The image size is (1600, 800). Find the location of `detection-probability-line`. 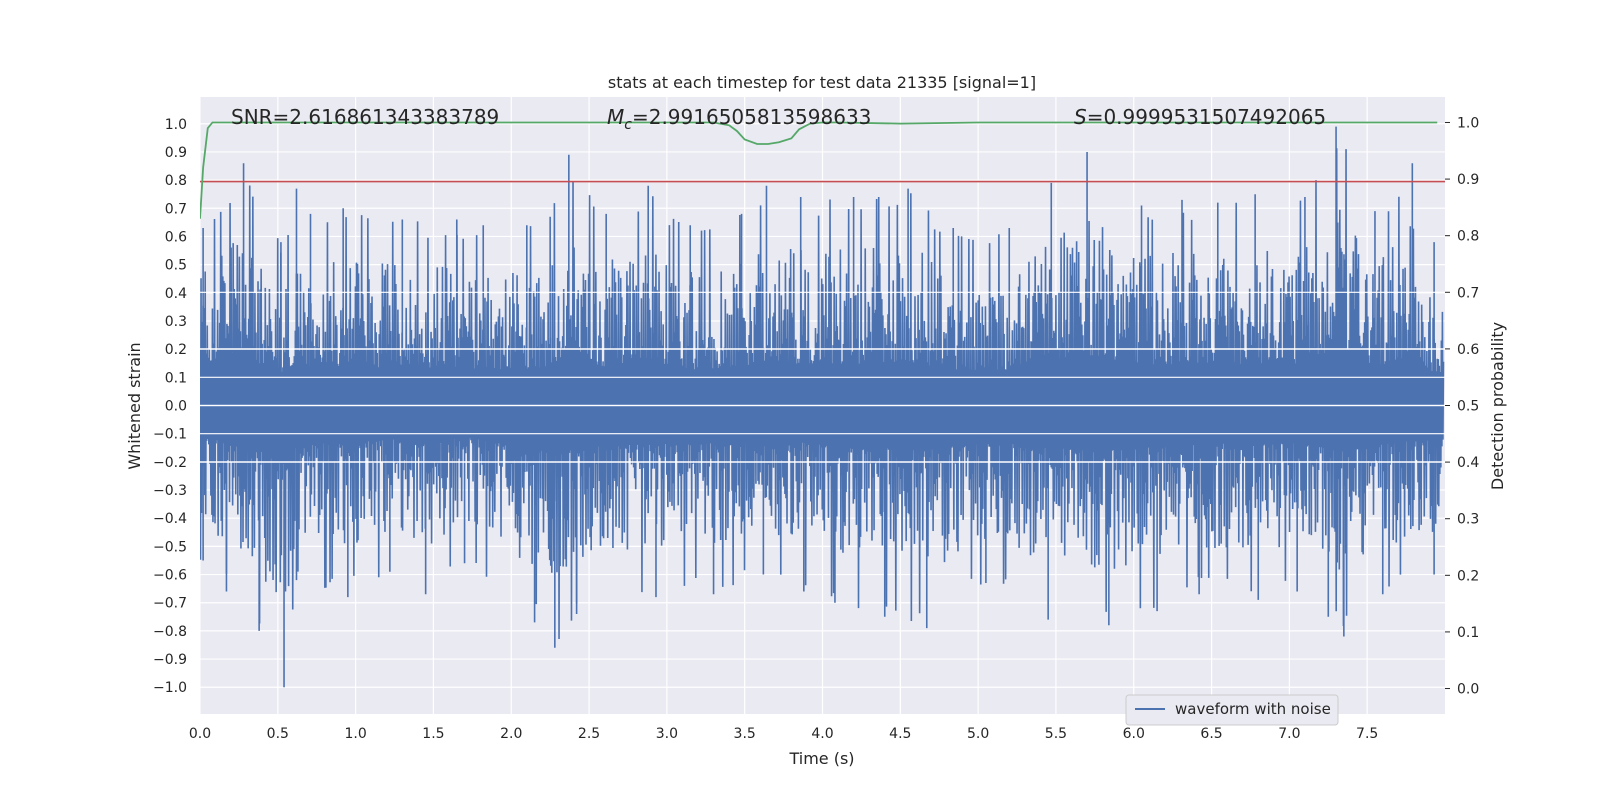

detection-probability-line is located at coordinates (819, 170).